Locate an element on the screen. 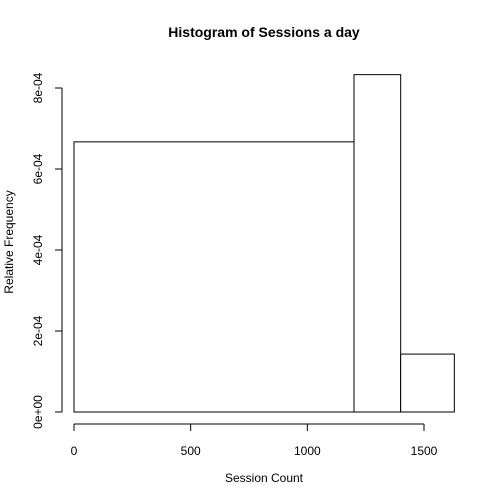  x-tick-label: 1500 is located at coordinates (424, 451).